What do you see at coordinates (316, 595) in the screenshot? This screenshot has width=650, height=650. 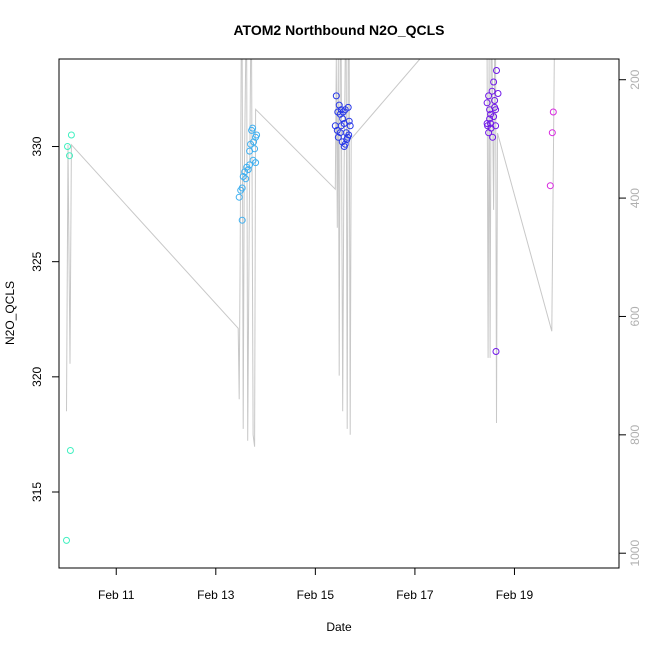 I see `x-tick-label: Feb 15` at bounding box center [316, 595].